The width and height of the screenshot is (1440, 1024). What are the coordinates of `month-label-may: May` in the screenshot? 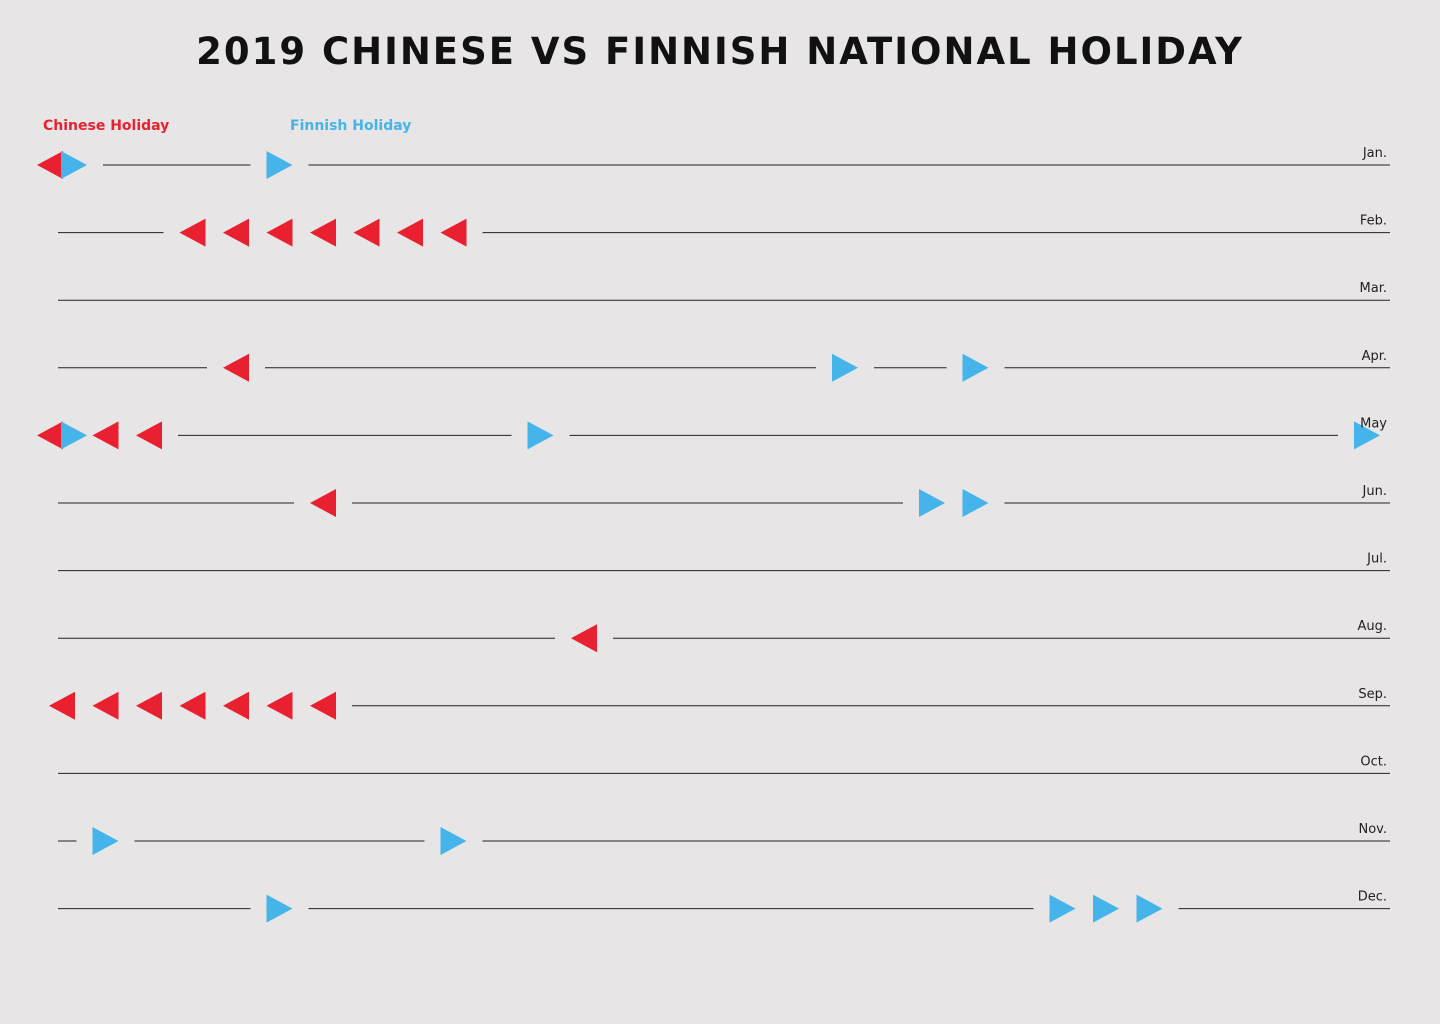 It's located at (1373, 423).